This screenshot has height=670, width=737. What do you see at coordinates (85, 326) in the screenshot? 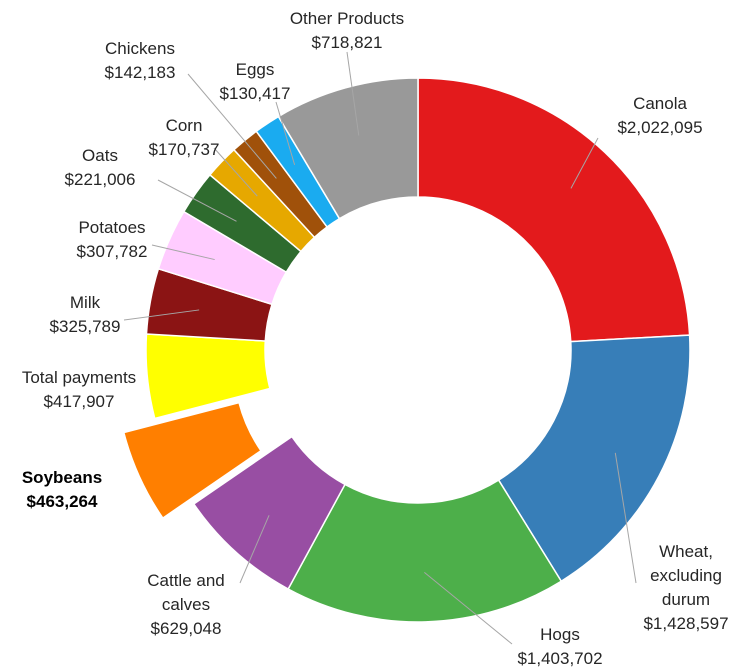
I see `label-value: $325,789` at bounding box center [85, 326].